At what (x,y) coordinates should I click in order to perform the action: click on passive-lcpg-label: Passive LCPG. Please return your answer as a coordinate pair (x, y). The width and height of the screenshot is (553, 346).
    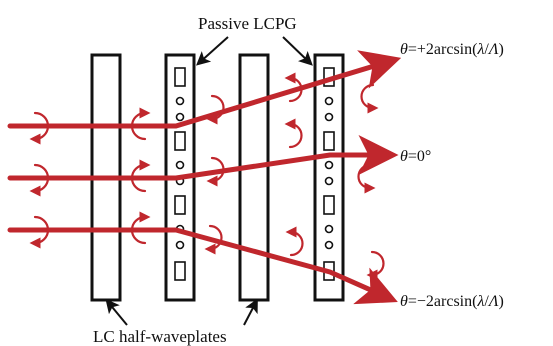
    Looking at the image, I should click on (247, 23).